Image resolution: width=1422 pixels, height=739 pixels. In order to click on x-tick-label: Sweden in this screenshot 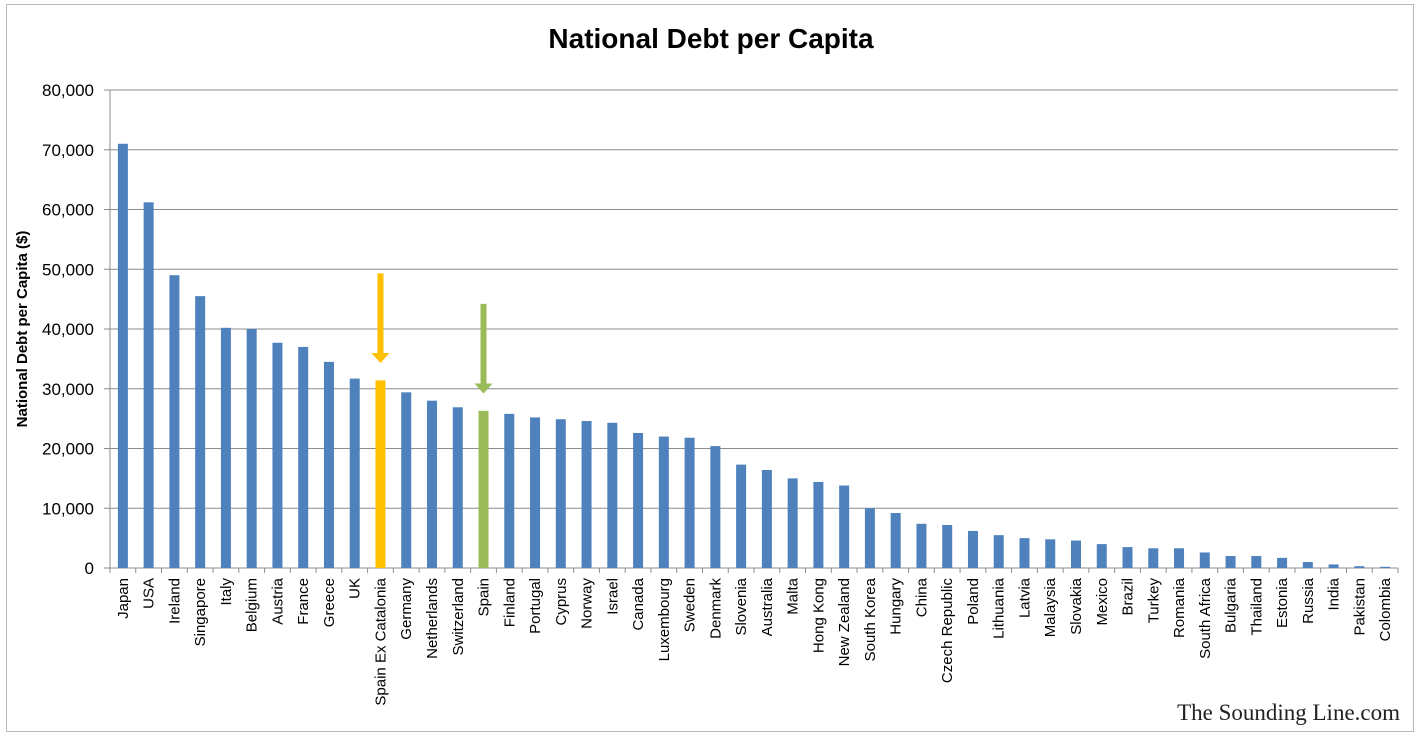, I will do `click(690, 605)`.